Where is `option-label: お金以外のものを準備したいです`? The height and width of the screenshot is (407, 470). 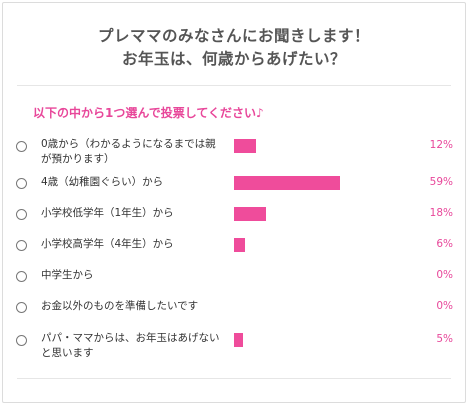 option-label: お金以外のものを準備したいです is located at coordinates (120, 306).